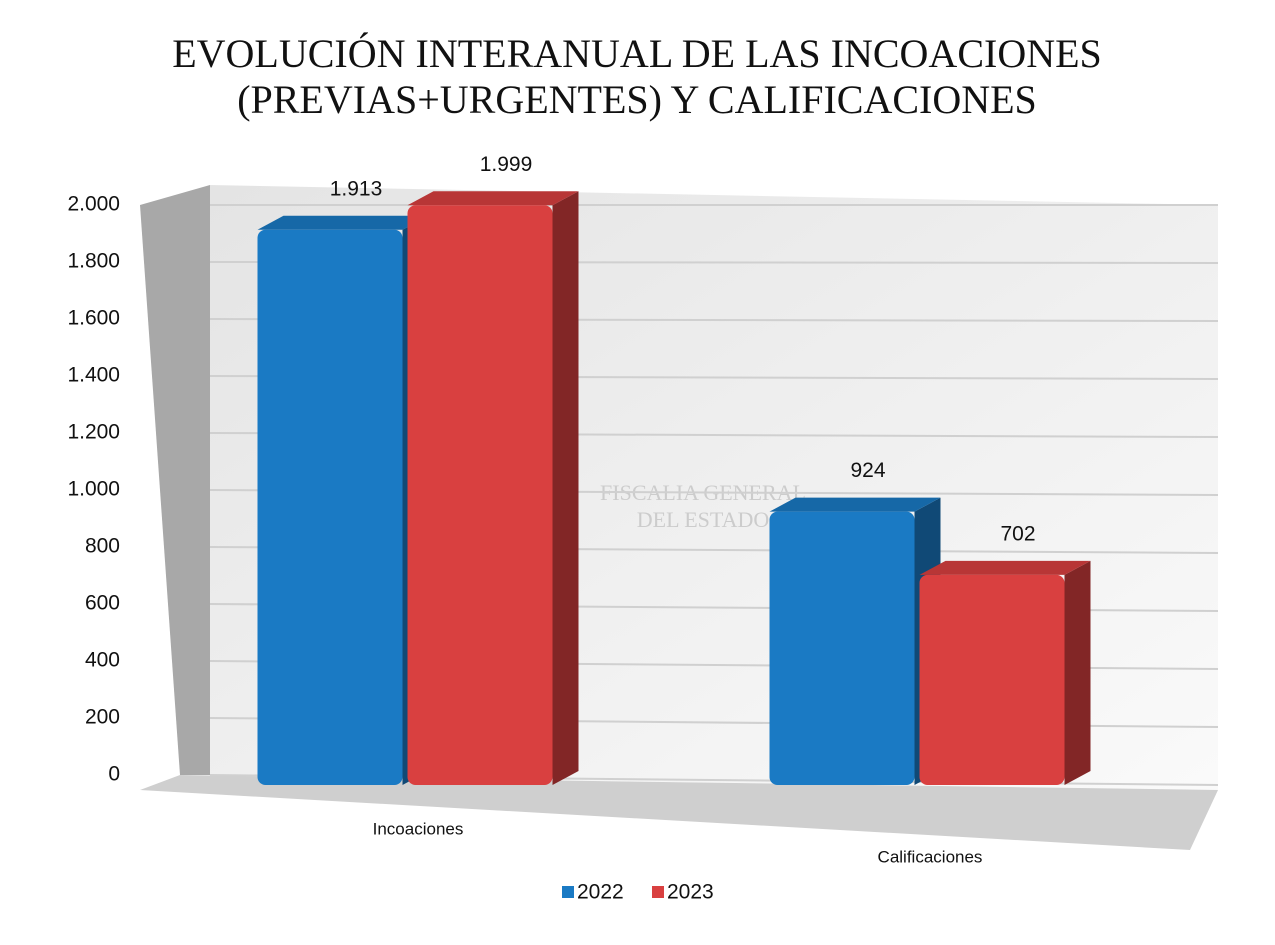 Image resolution: width=1275 pixels, height=945 pixels. Describe the element at coordinates (93, 432) in the screenshot. I see `y-tick-label: 1.200` at that location.